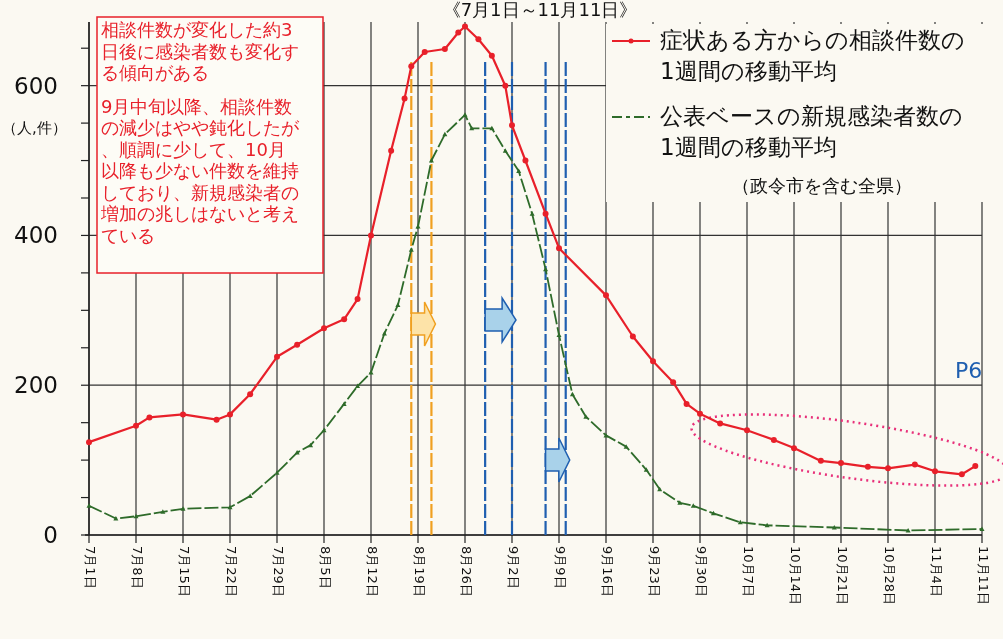 This screenshot has height=639, width=1003. I want to click on x-tick-label: 8月19日, so click(419, 571).